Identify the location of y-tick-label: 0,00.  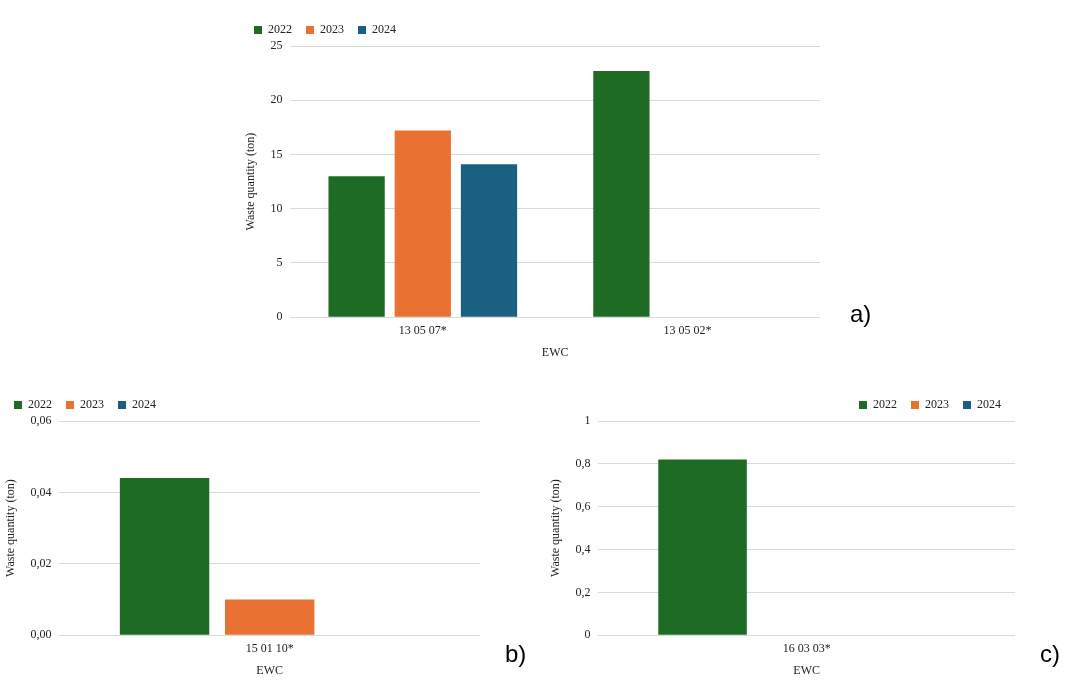
(41, 634).